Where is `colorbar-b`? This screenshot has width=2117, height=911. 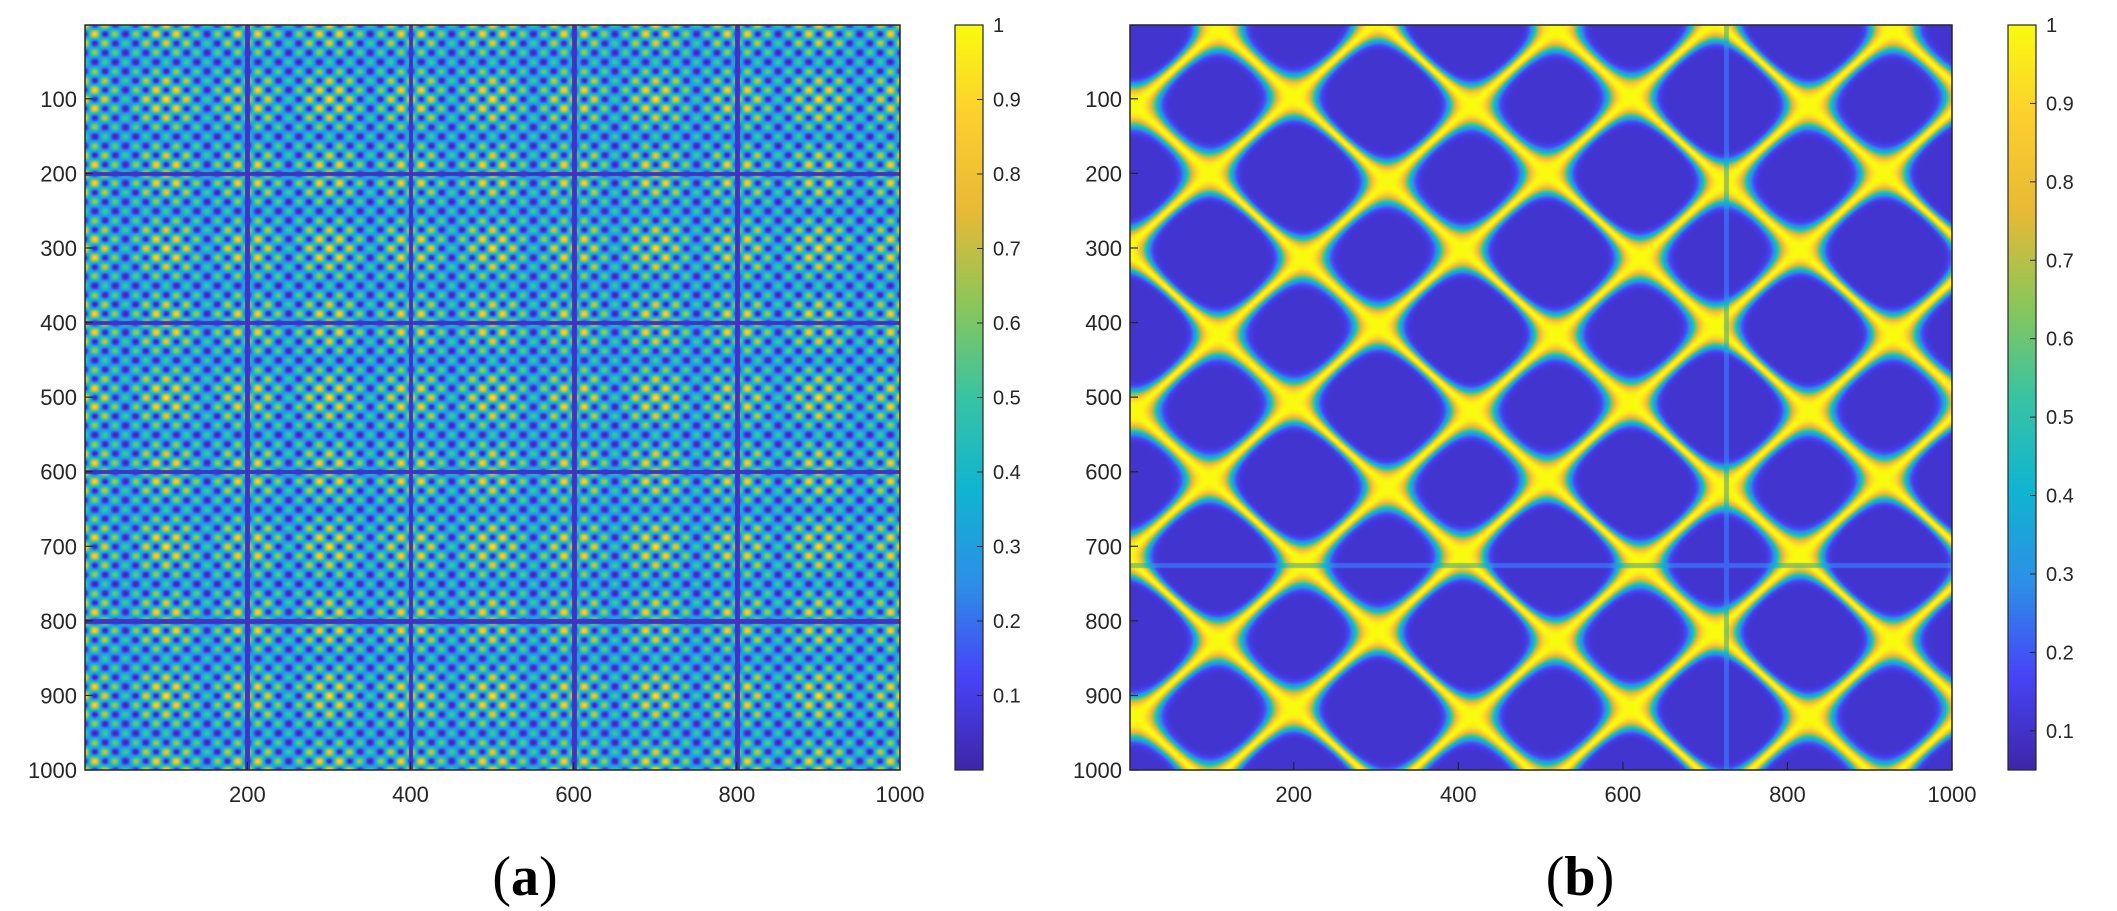
colorbar-b is located at coordinates (2022, 397).